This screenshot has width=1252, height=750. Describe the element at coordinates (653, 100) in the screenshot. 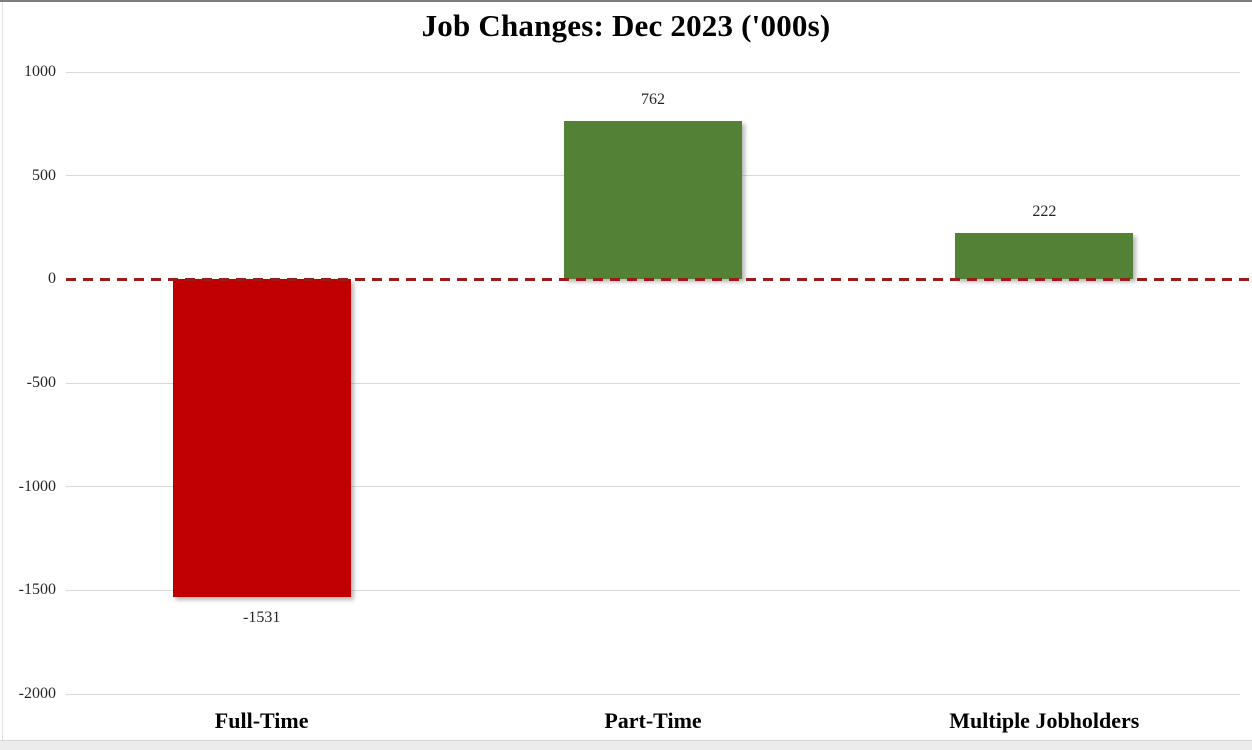

I see `bar-value-label: 762` at that location.